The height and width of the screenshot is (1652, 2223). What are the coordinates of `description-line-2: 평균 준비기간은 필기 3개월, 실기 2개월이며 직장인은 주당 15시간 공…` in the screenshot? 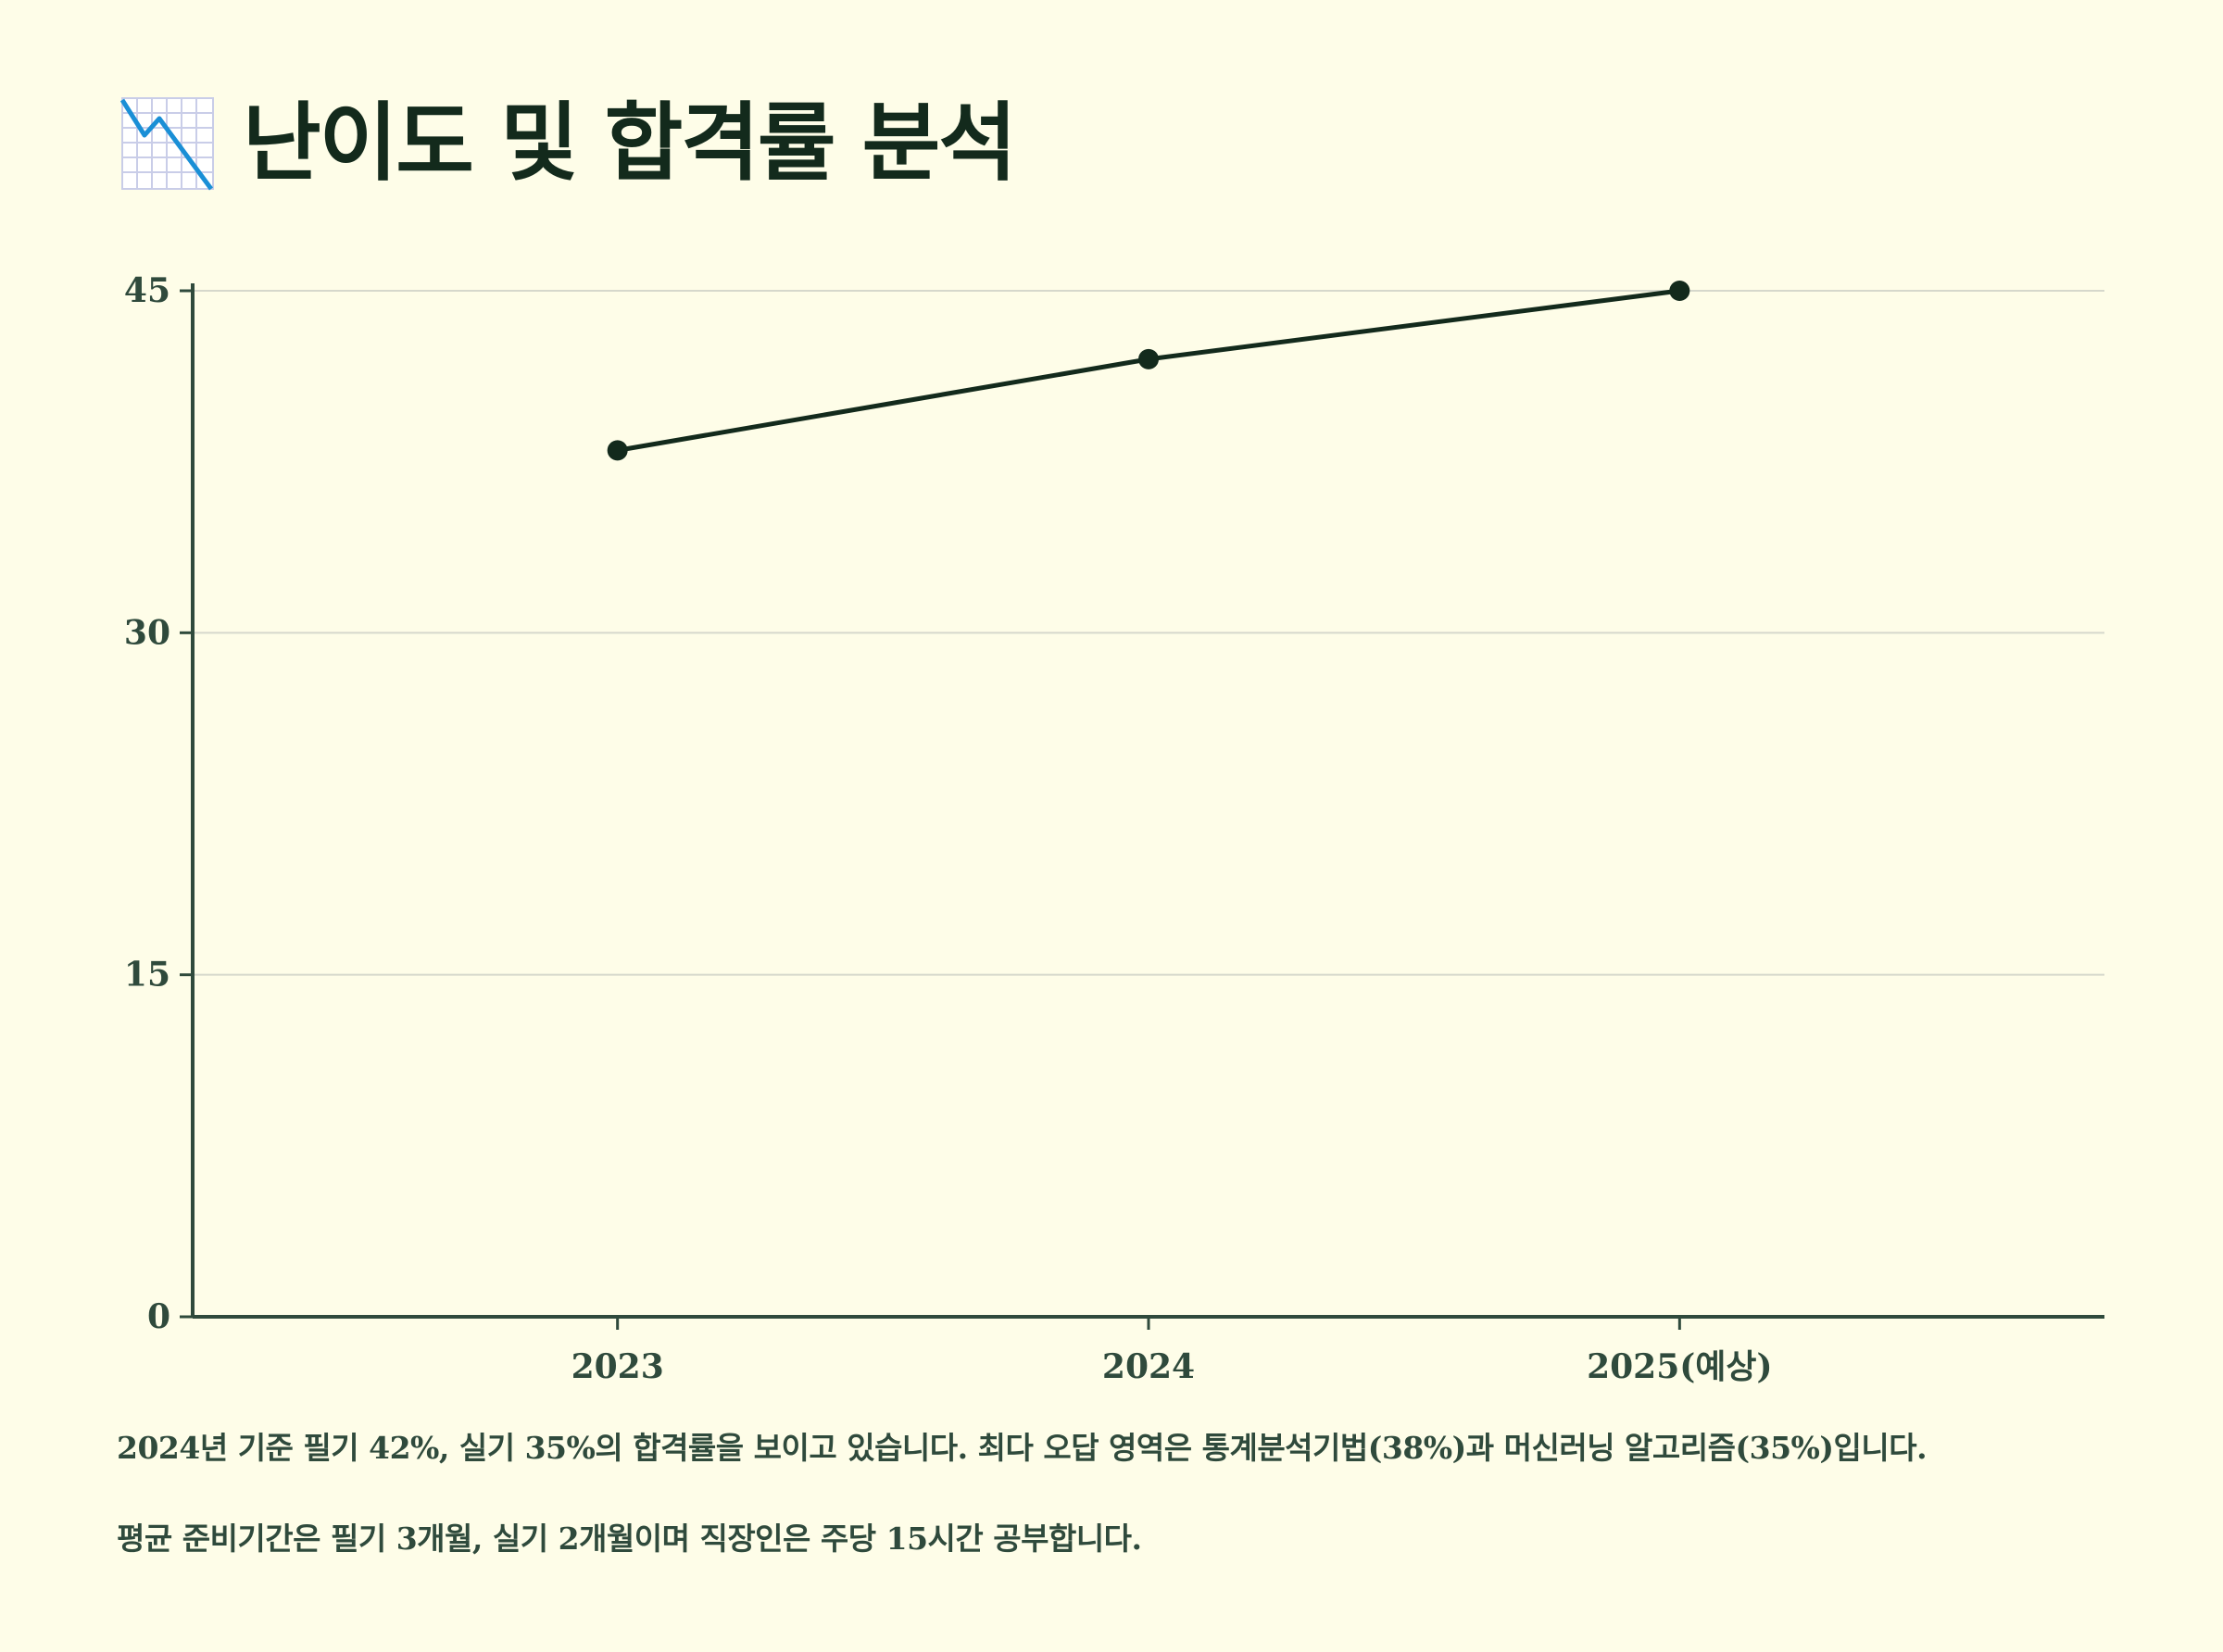 It's located at (629, 1539).